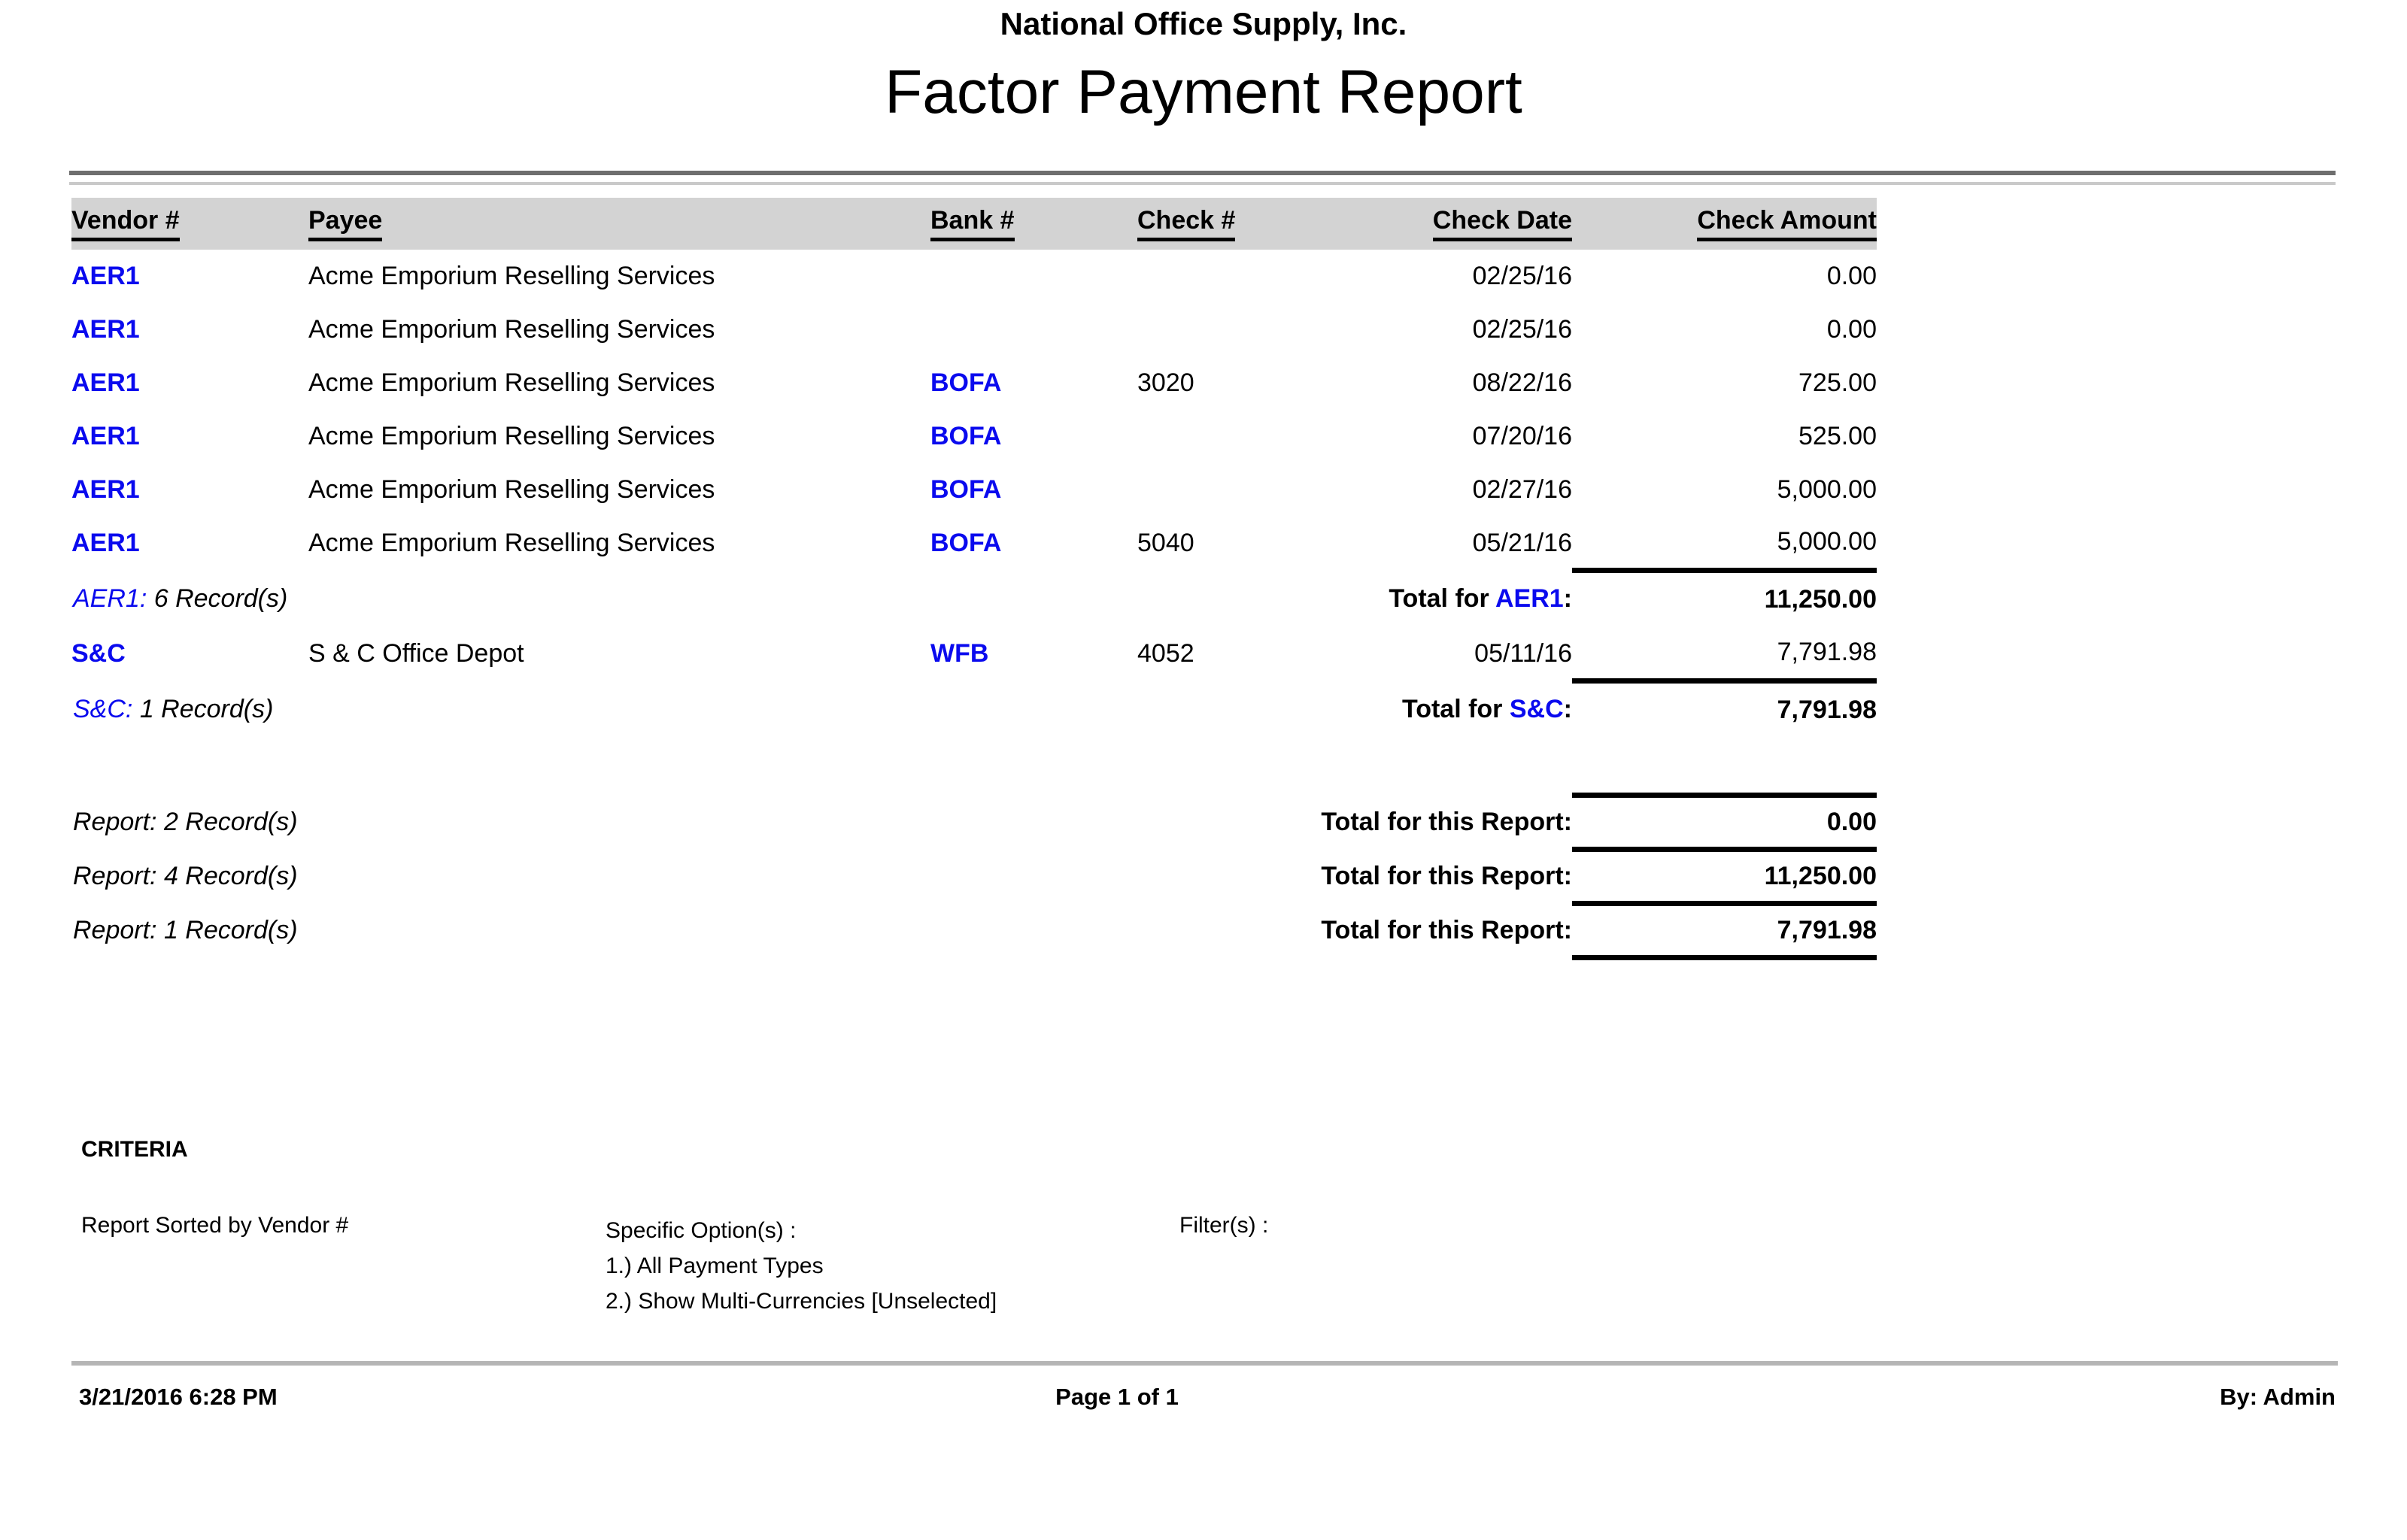 Image resolution: width=2407 pixels, height=1540 pixels. Describe the element at coordinates (134, 1149) in the screenshot. I see `criteria-heading: CRITERIA` at that location.